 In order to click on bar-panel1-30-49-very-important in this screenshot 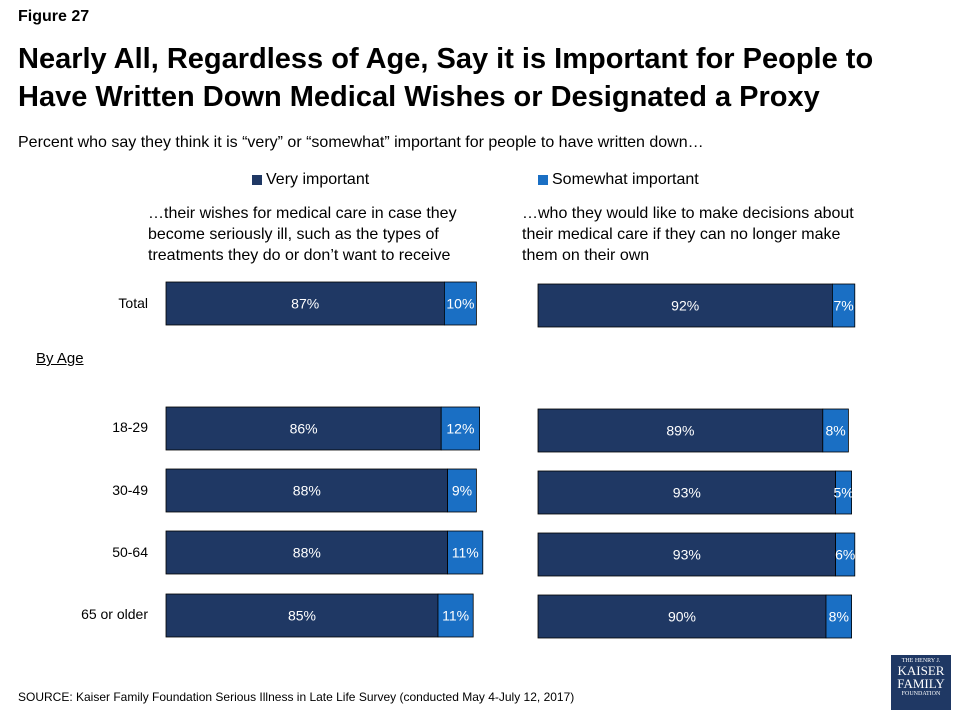, I will do `click(307, 490)`.